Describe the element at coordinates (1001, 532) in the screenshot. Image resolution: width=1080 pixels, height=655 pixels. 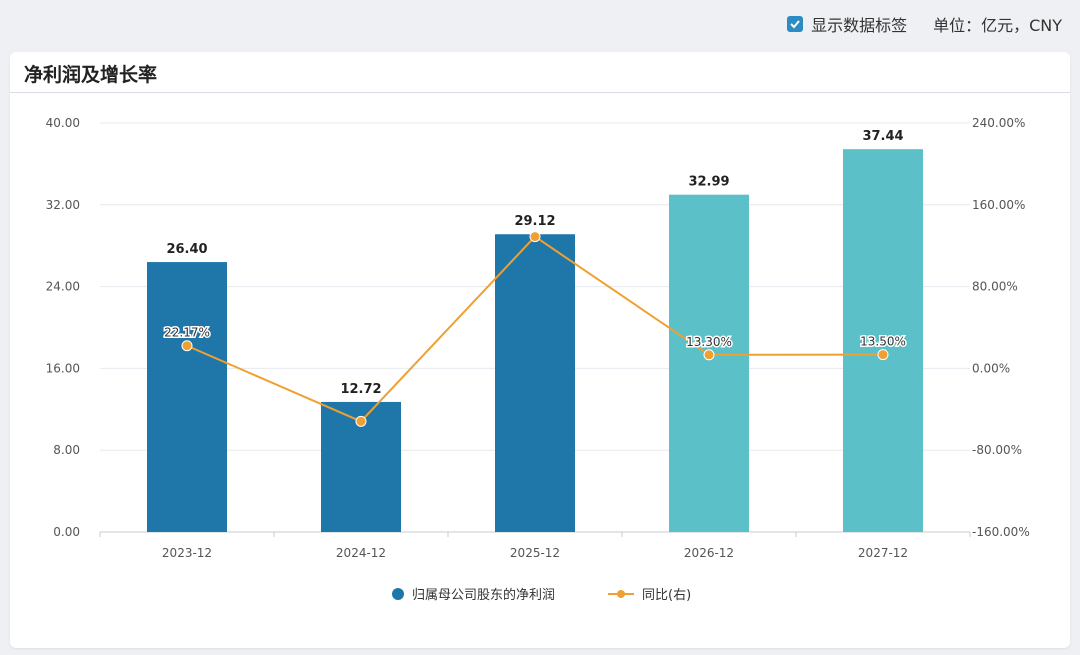
I see `y-right-tick-label: -160.00%` at that location.